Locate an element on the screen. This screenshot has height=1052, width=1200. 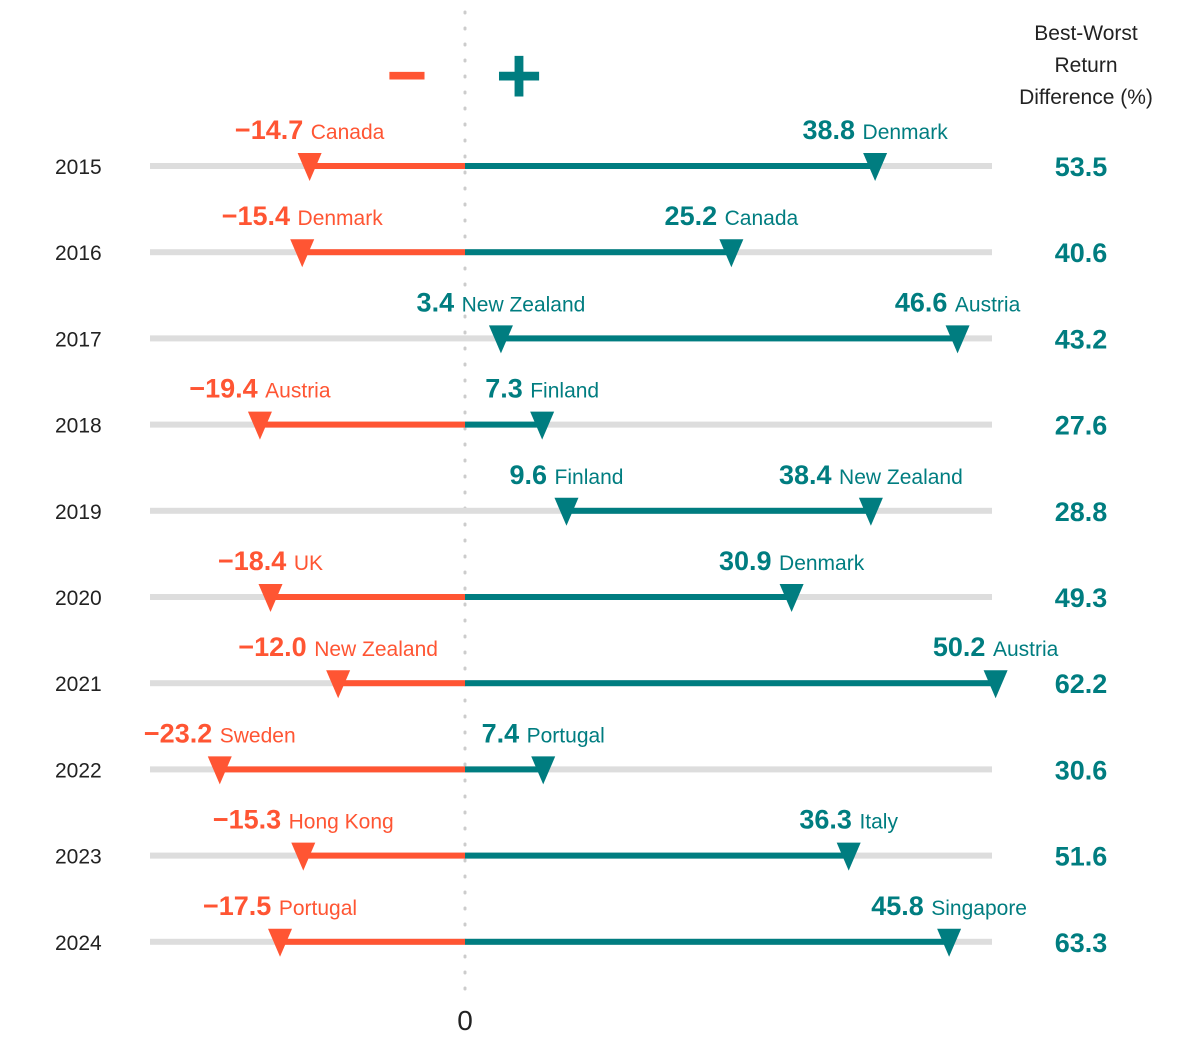
worst-label: −14.7 Canada is located at coordinates (310, 130).